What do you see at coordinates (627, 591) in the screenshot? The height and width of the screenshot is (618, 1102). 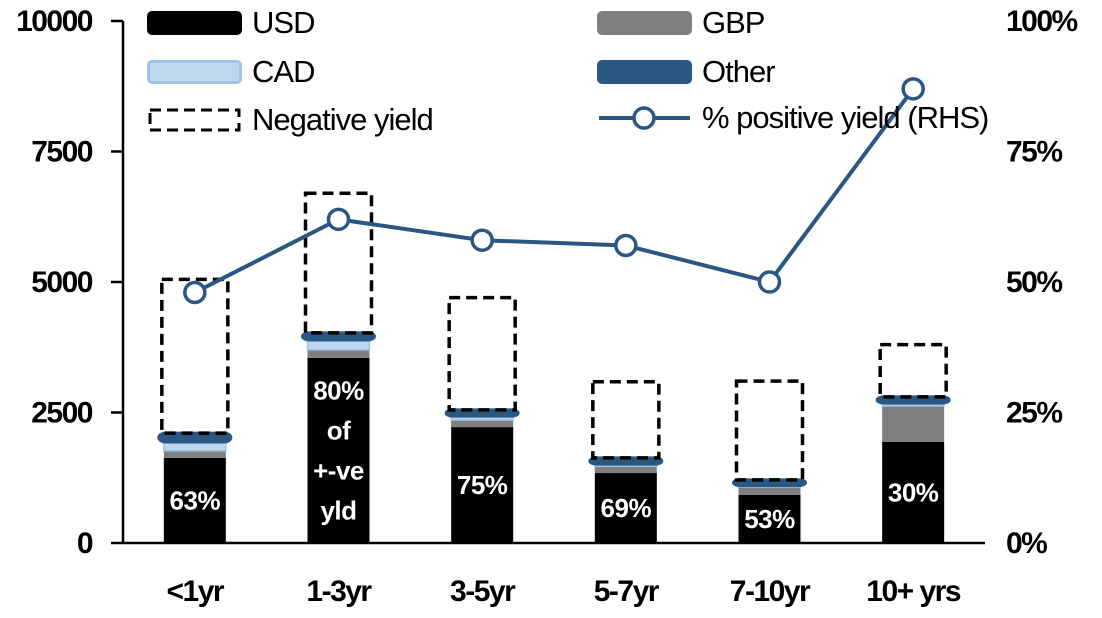 I see `category-label: 5-7yr` at bounding box center [627, 591].